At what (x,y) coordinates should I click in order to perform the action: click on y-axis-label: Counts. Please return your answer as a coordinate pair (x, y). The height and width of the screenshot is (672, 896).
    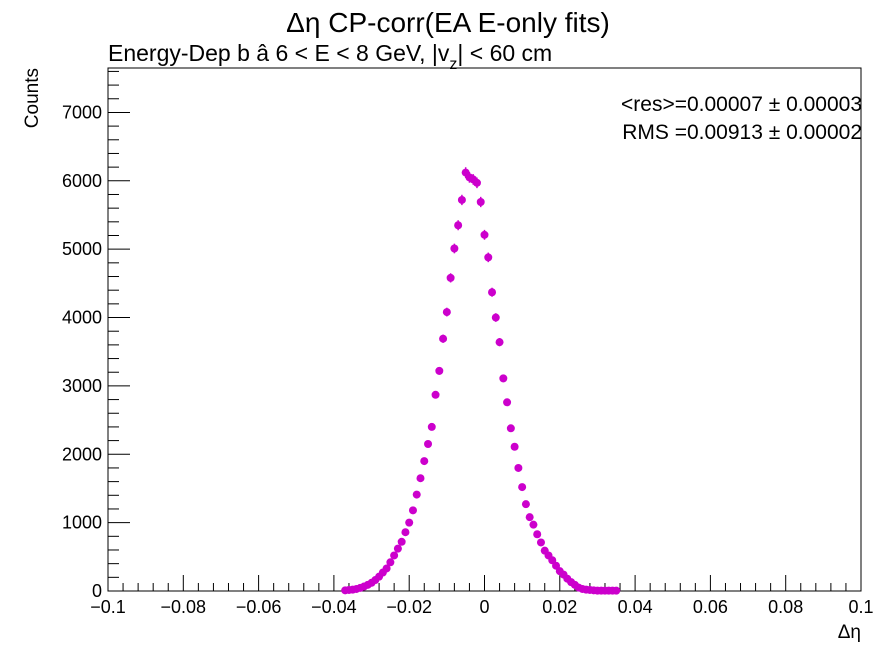
    Looking at the image, I should click on (32, 98).